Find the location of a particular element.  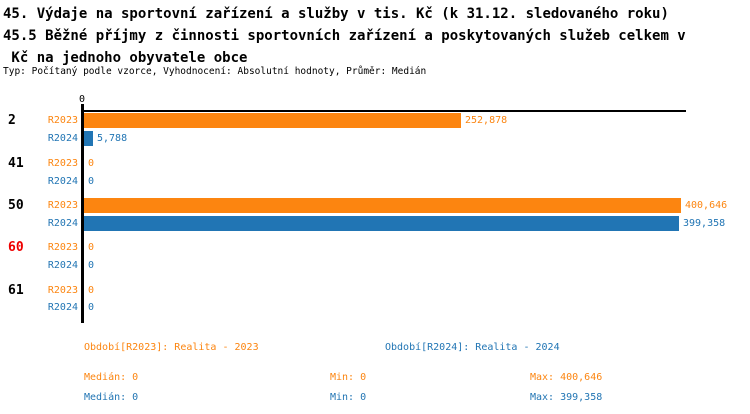

category-label-50: 50 is located at coordinates (16, 205).